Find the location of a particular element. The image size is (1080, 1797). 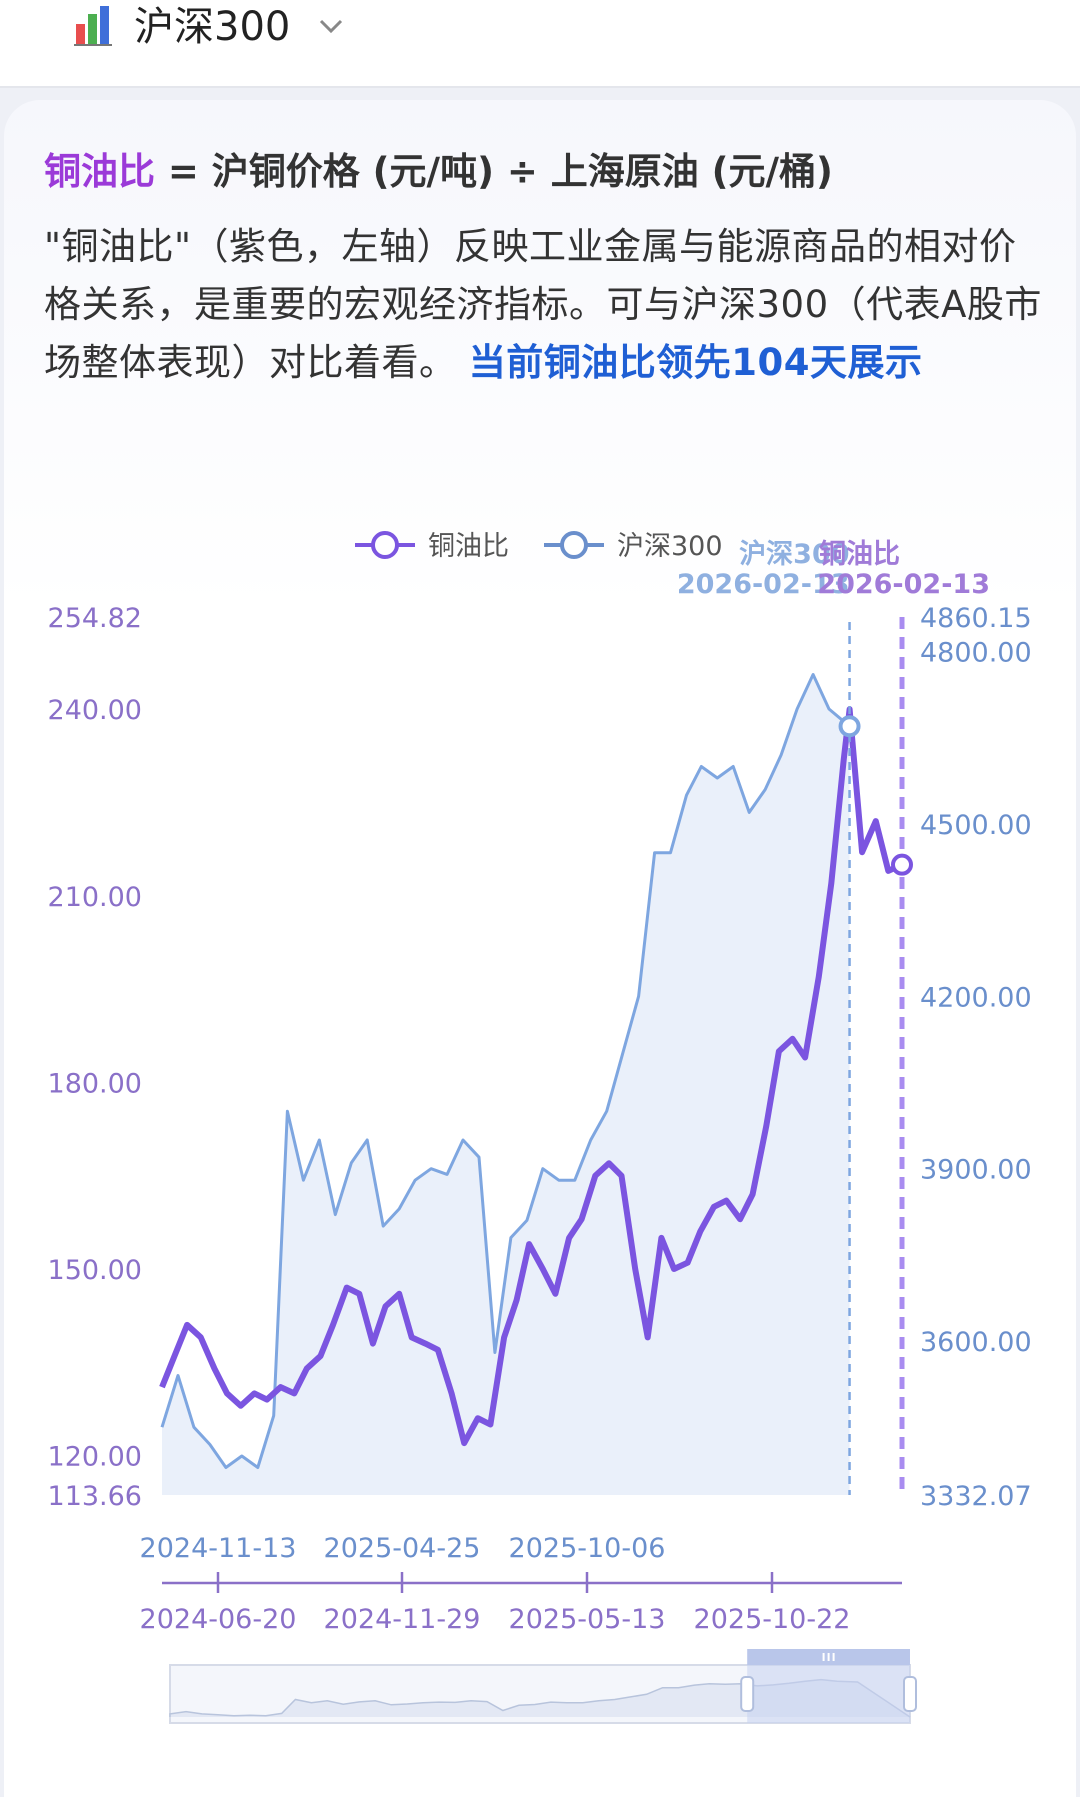

copper-oil-x-tick: 2024-11-29 is located at coordinates (402, 1619).